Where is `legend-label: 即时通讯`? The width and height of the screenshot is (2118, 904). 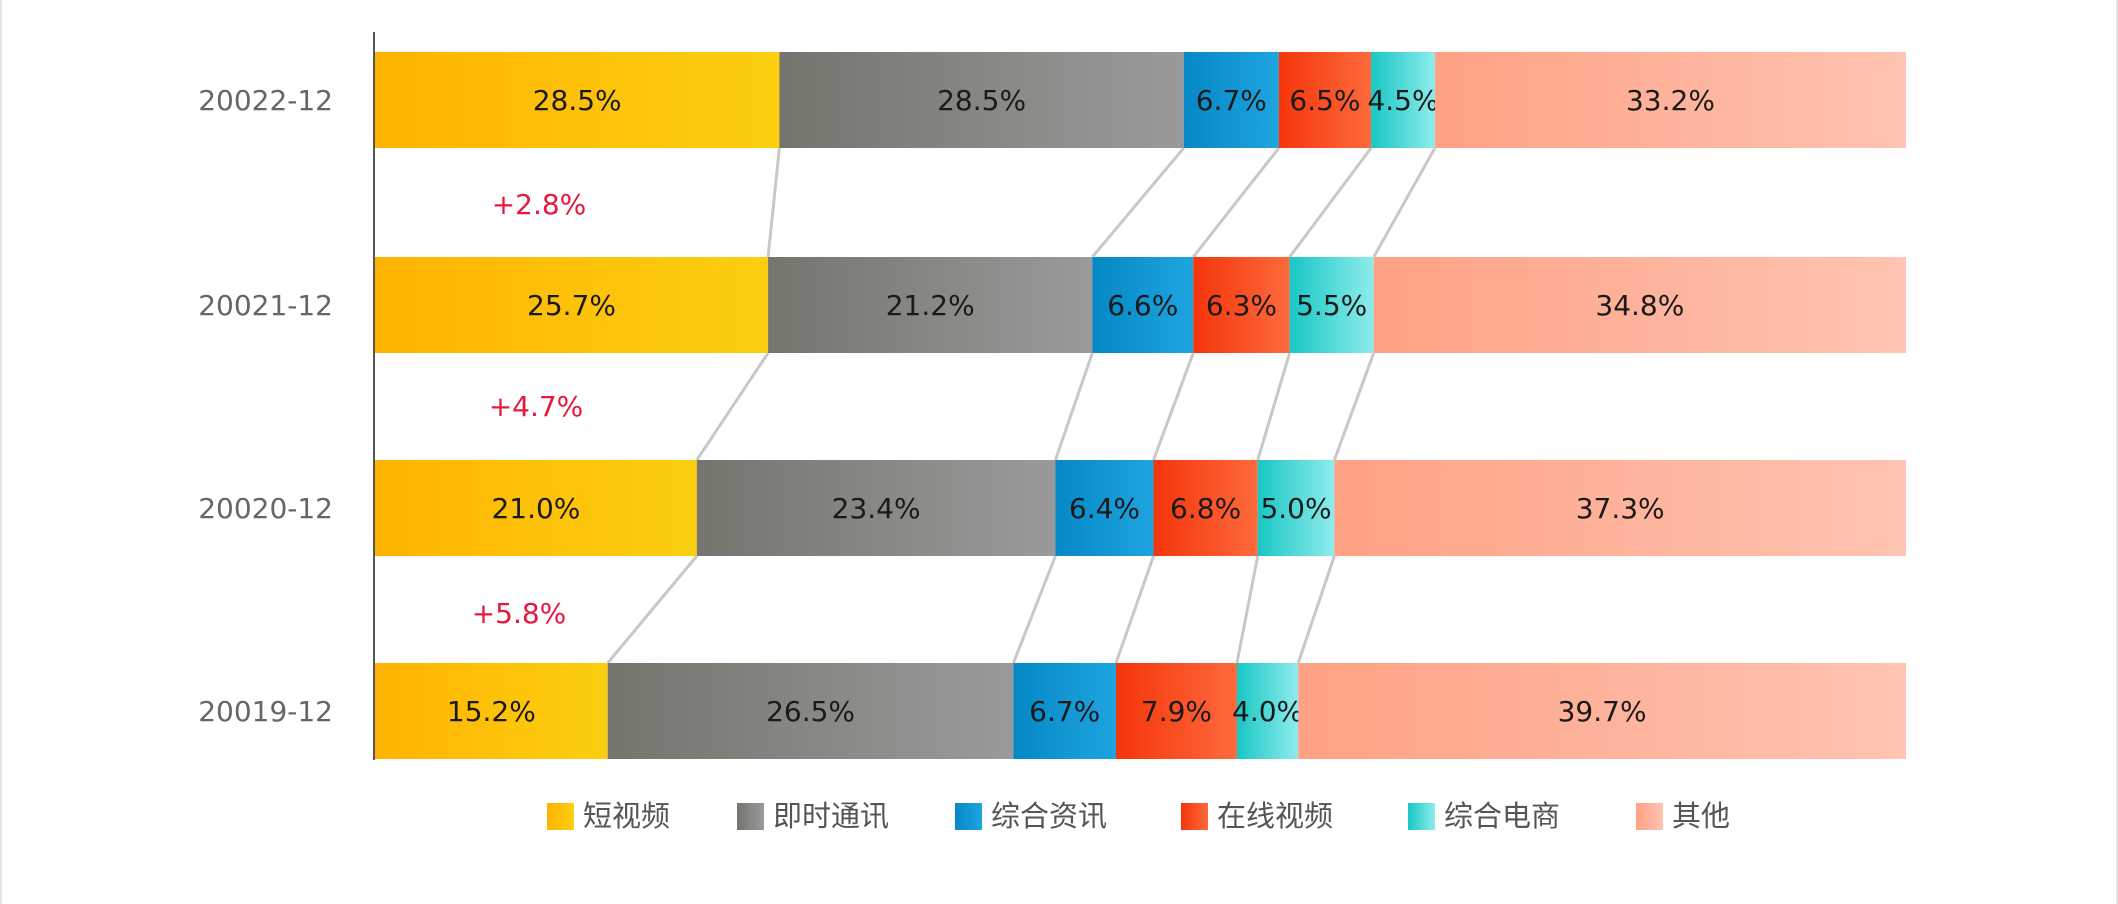 legend-label: 即时通讯 is located at coordinates (831, 816).